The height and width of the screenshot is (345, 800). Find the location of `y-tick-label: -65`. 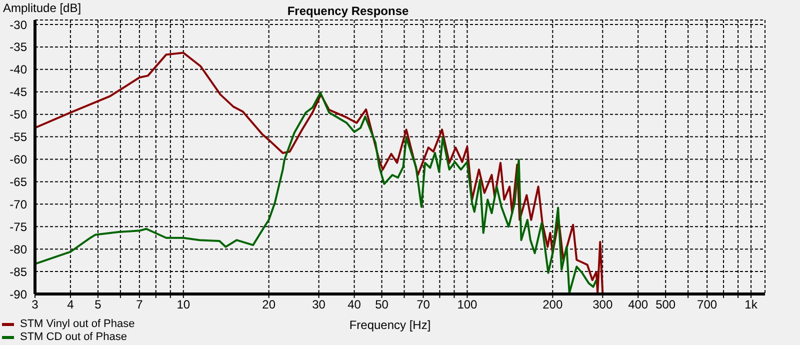

y-tick-label: -65 is located at coordinates (19, 181).